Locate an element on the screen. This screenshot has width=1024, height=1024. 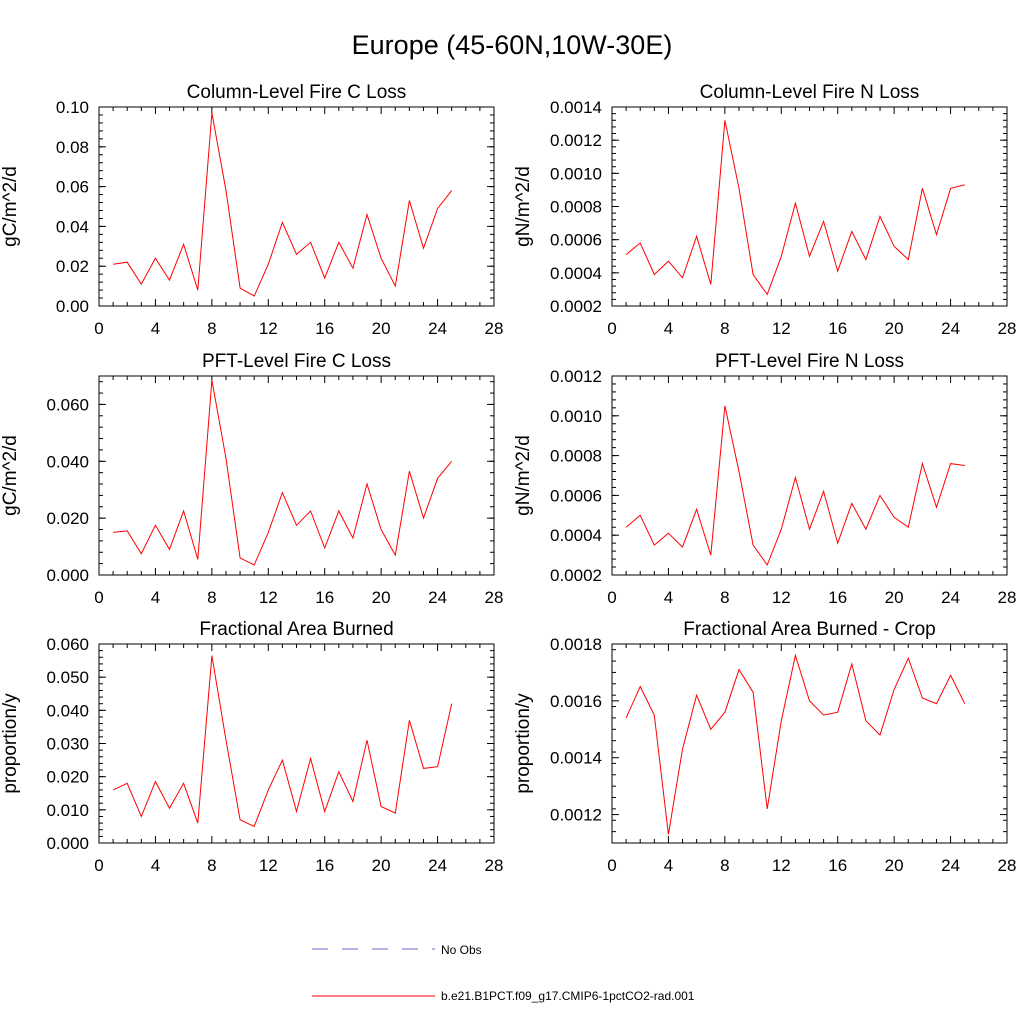
y-tick-label: 0.00 is located at coordinates (72, 306).